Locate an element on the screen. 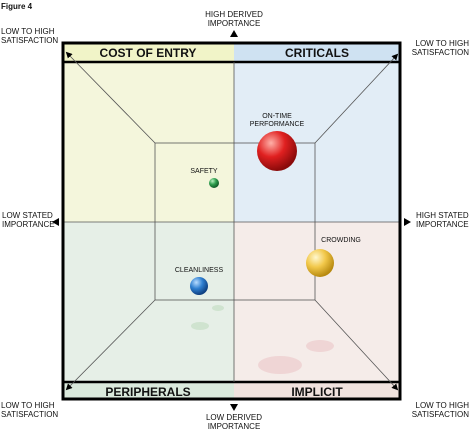 The image size is (470, 432). axis-label: LOW DERIVED IMPORTANCE is located at coordinates (234, 422).